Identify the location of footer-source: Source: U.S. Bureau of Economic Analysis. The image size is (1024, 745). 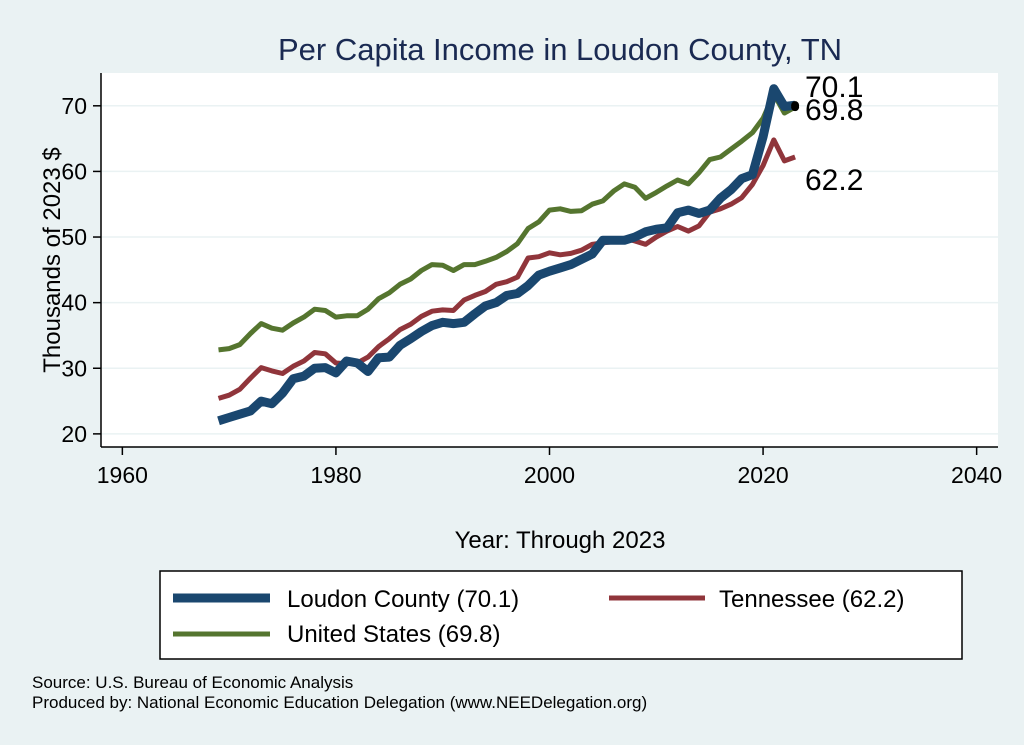
(192, 682).